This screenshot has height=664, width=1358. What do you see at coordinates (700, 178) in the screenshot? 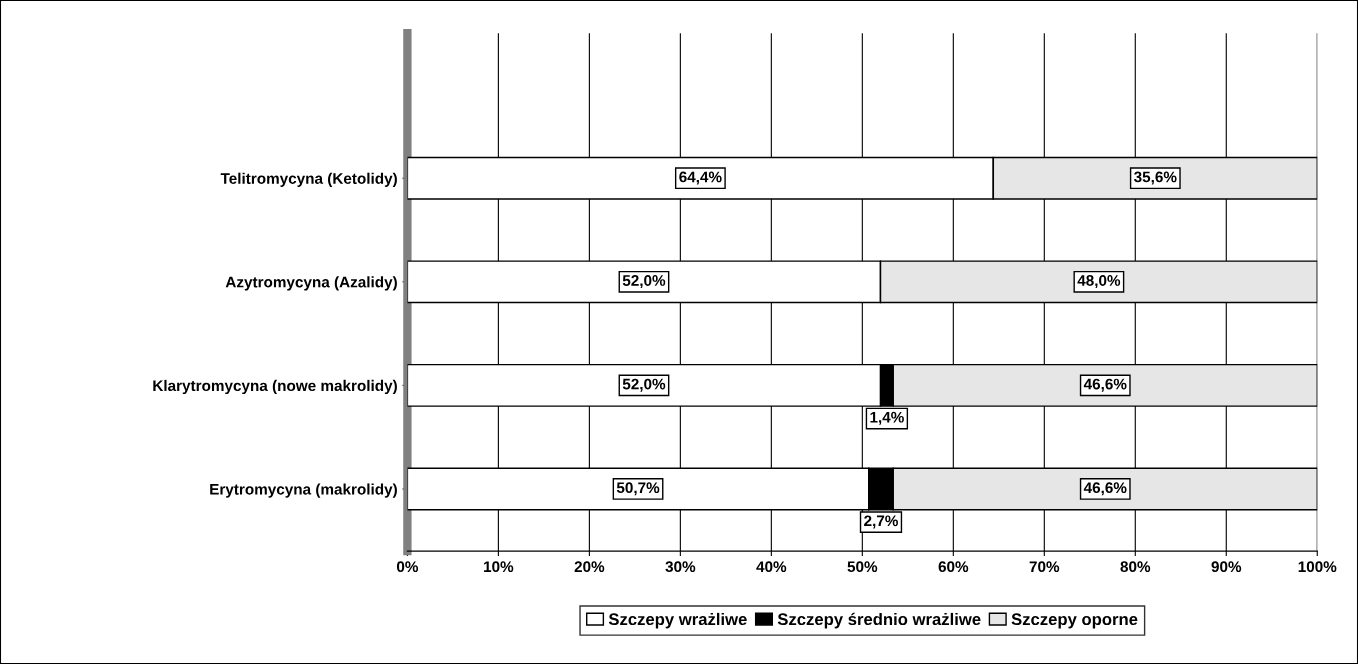
I see `data-label: 64,4%` at bounding box center [700, 178].